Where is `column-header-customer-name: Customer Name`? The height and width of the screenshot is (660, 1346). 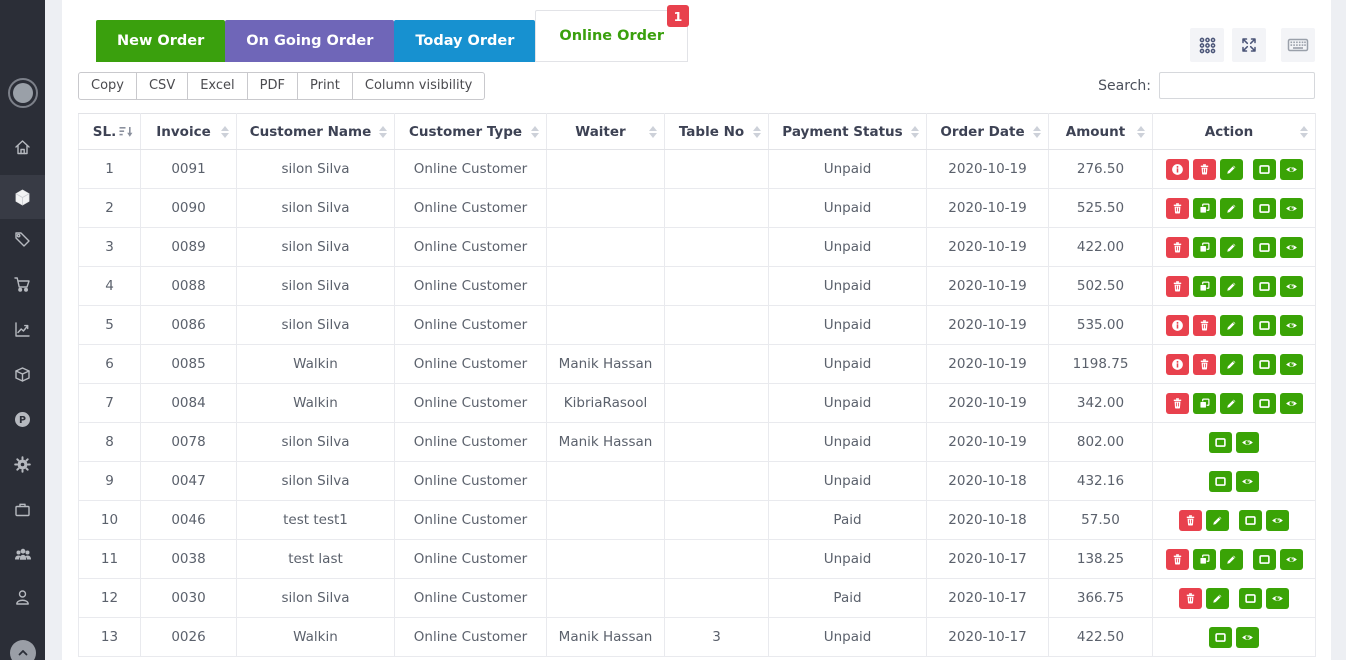 column-header-customer-name: Customer Name is located at coordinates (315, 131).